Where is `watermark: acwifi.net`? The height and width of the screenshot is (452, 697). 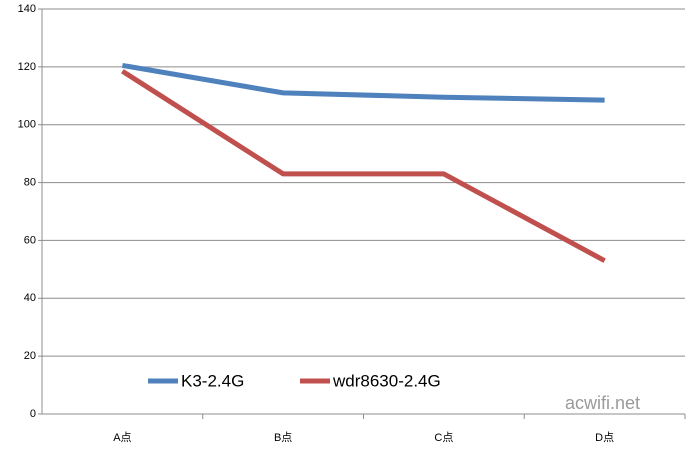
watermark: acwifi.net is located at coordinates (602, 403).